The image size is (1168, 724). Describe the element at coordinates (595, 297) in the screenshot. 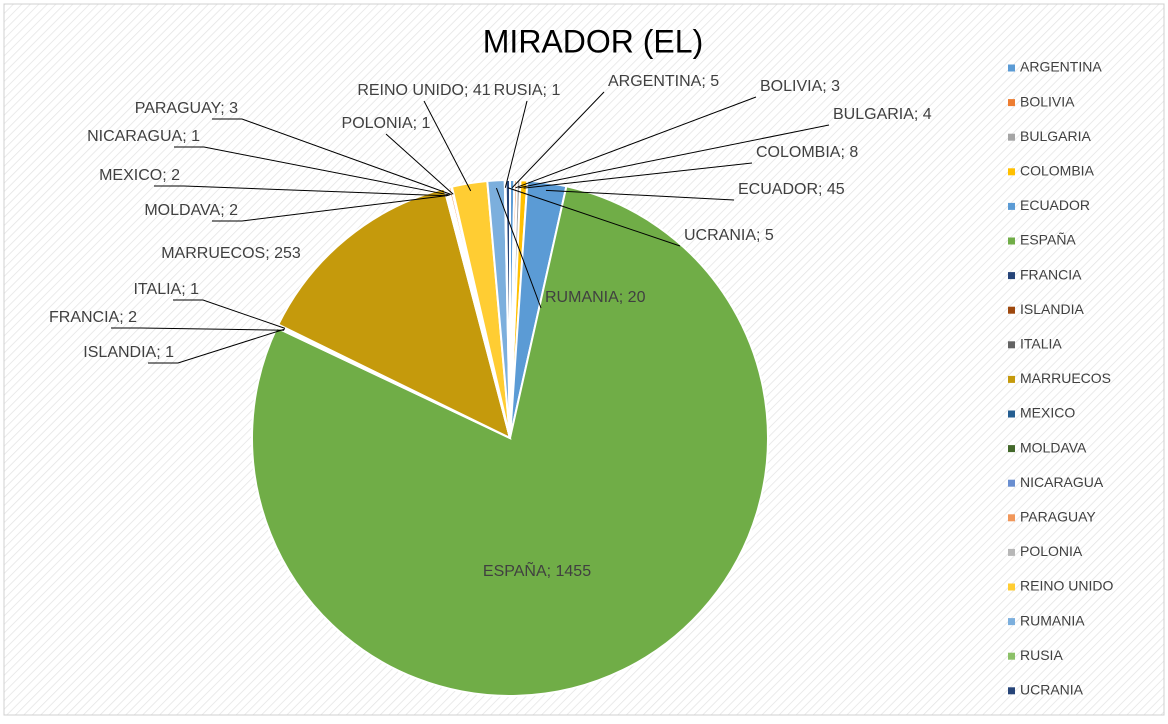

I see `data-label: RUMANIA; 20` at that location.